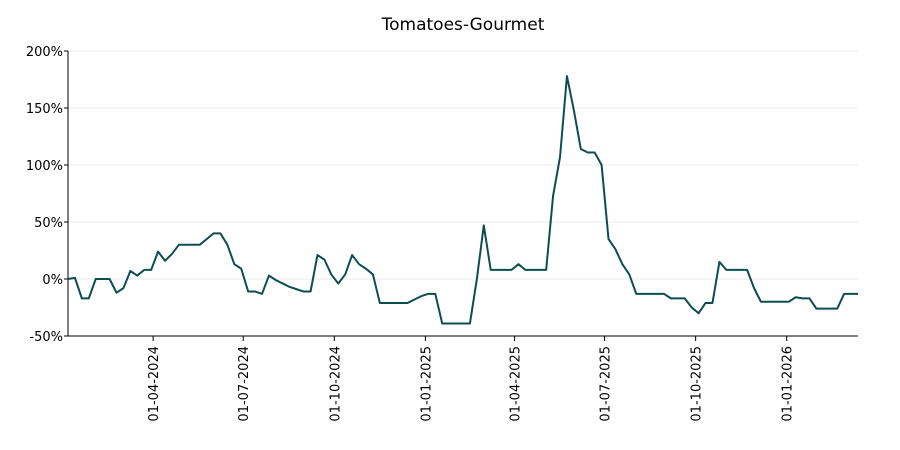  I want to click on x-tick-label: 01-10-2025, so click(697, 384).